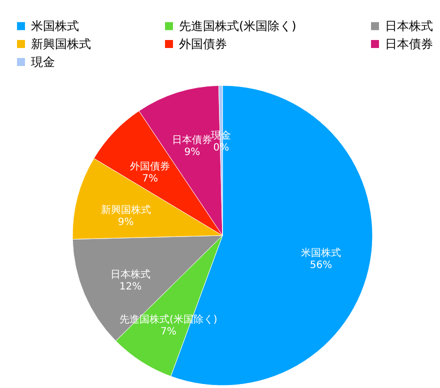  What do you see at coordinates (130, 287) in the screenshot?
I see `data-label: 12%` at bounding box center [130, 287].